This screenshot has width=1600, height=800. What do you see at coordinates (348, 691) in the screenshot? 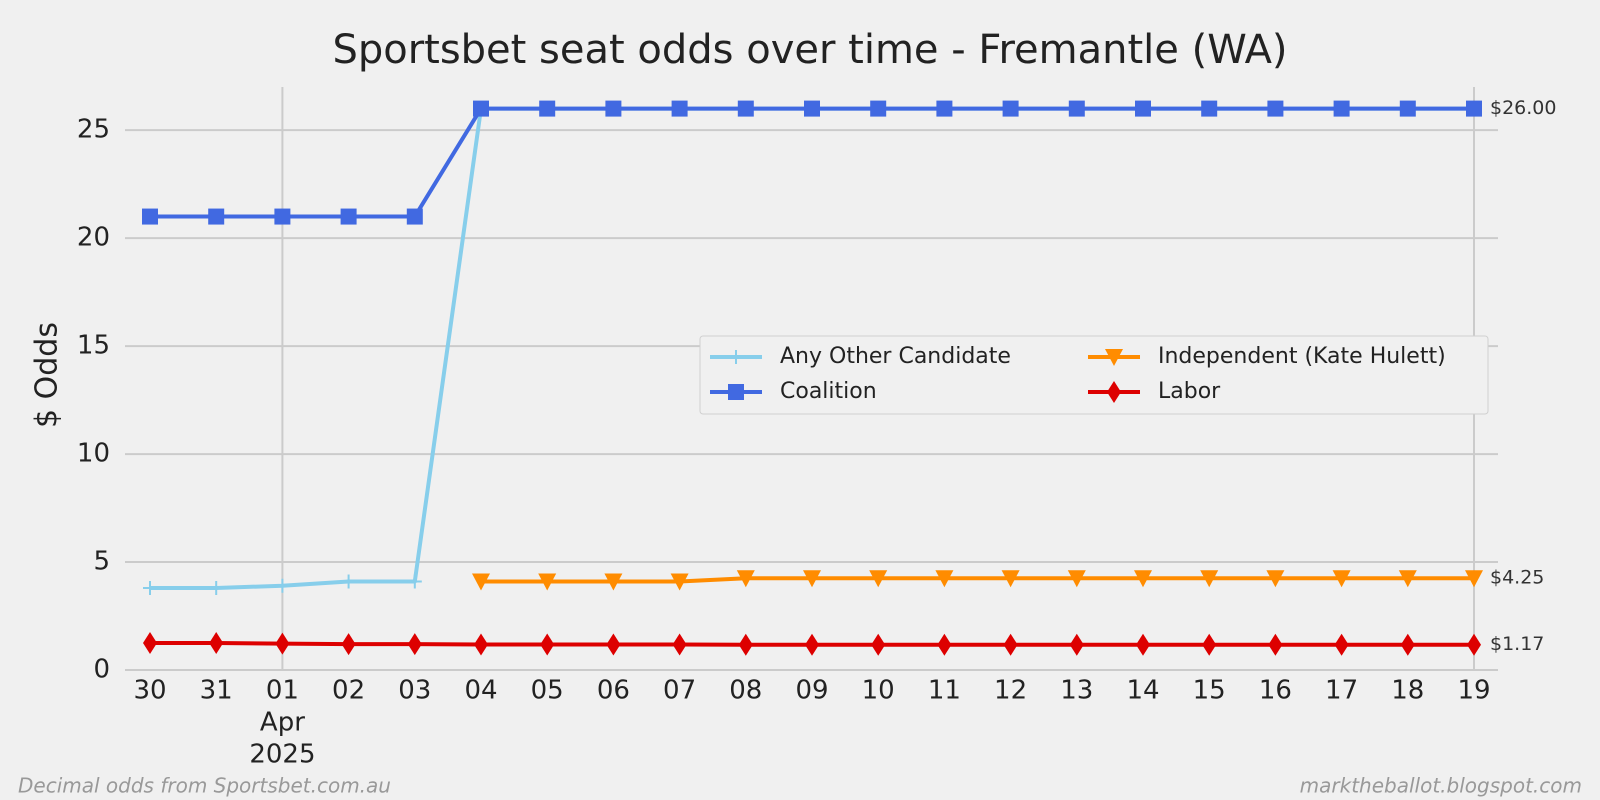
I see `x-tick-label: 02` at bounding box center [348, 691].